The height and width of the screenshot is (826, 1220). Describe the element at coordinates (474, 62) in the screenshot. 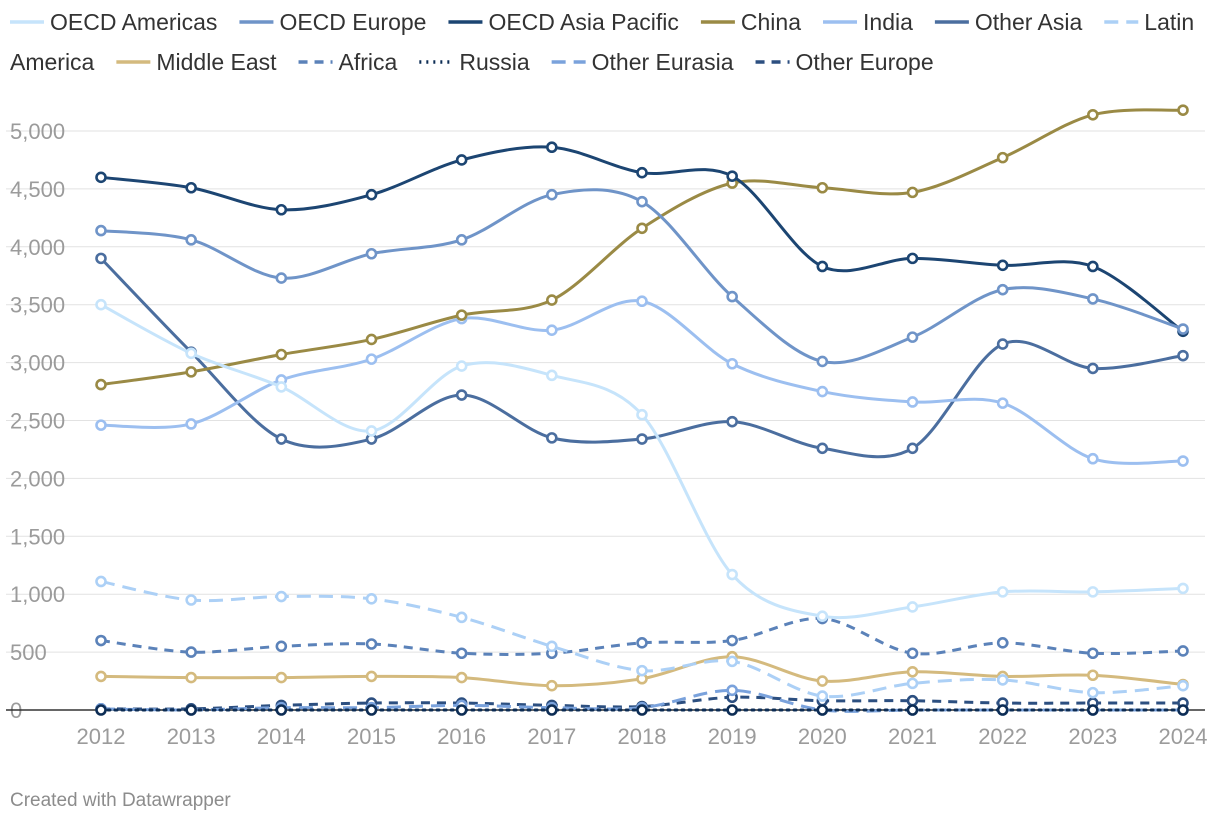

I see `legend-item-russia: Russia` at that location.